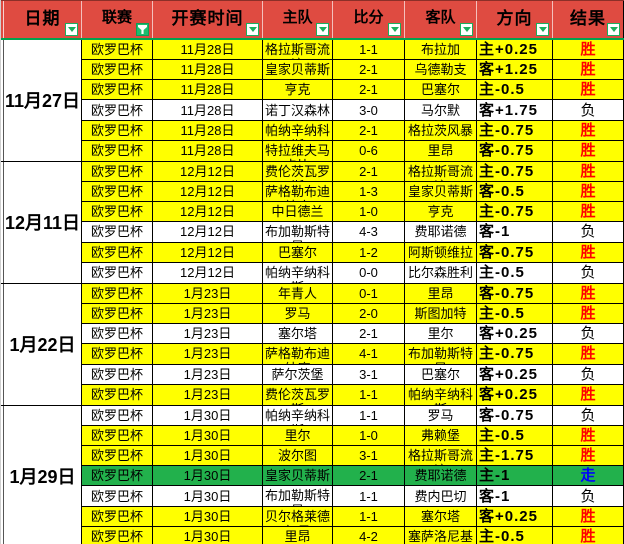 The height and width of the screenshot is (544, 624). I want to click on date-group-cell: 12月11日, so click(43, 222).